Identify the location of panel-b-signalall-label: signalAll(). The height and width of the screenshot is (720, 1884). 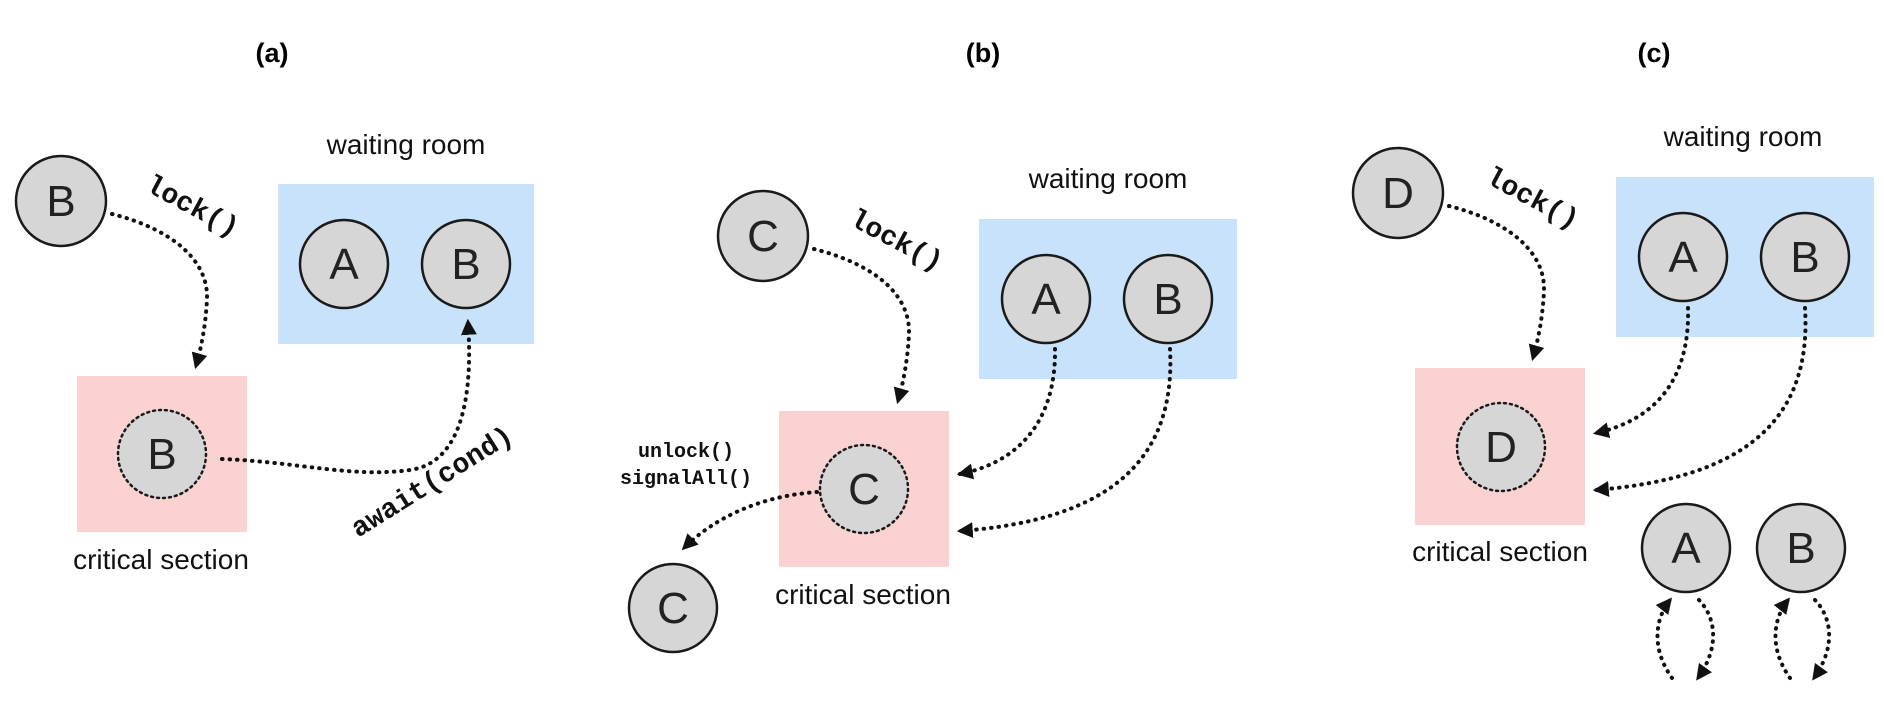
(686, 479).